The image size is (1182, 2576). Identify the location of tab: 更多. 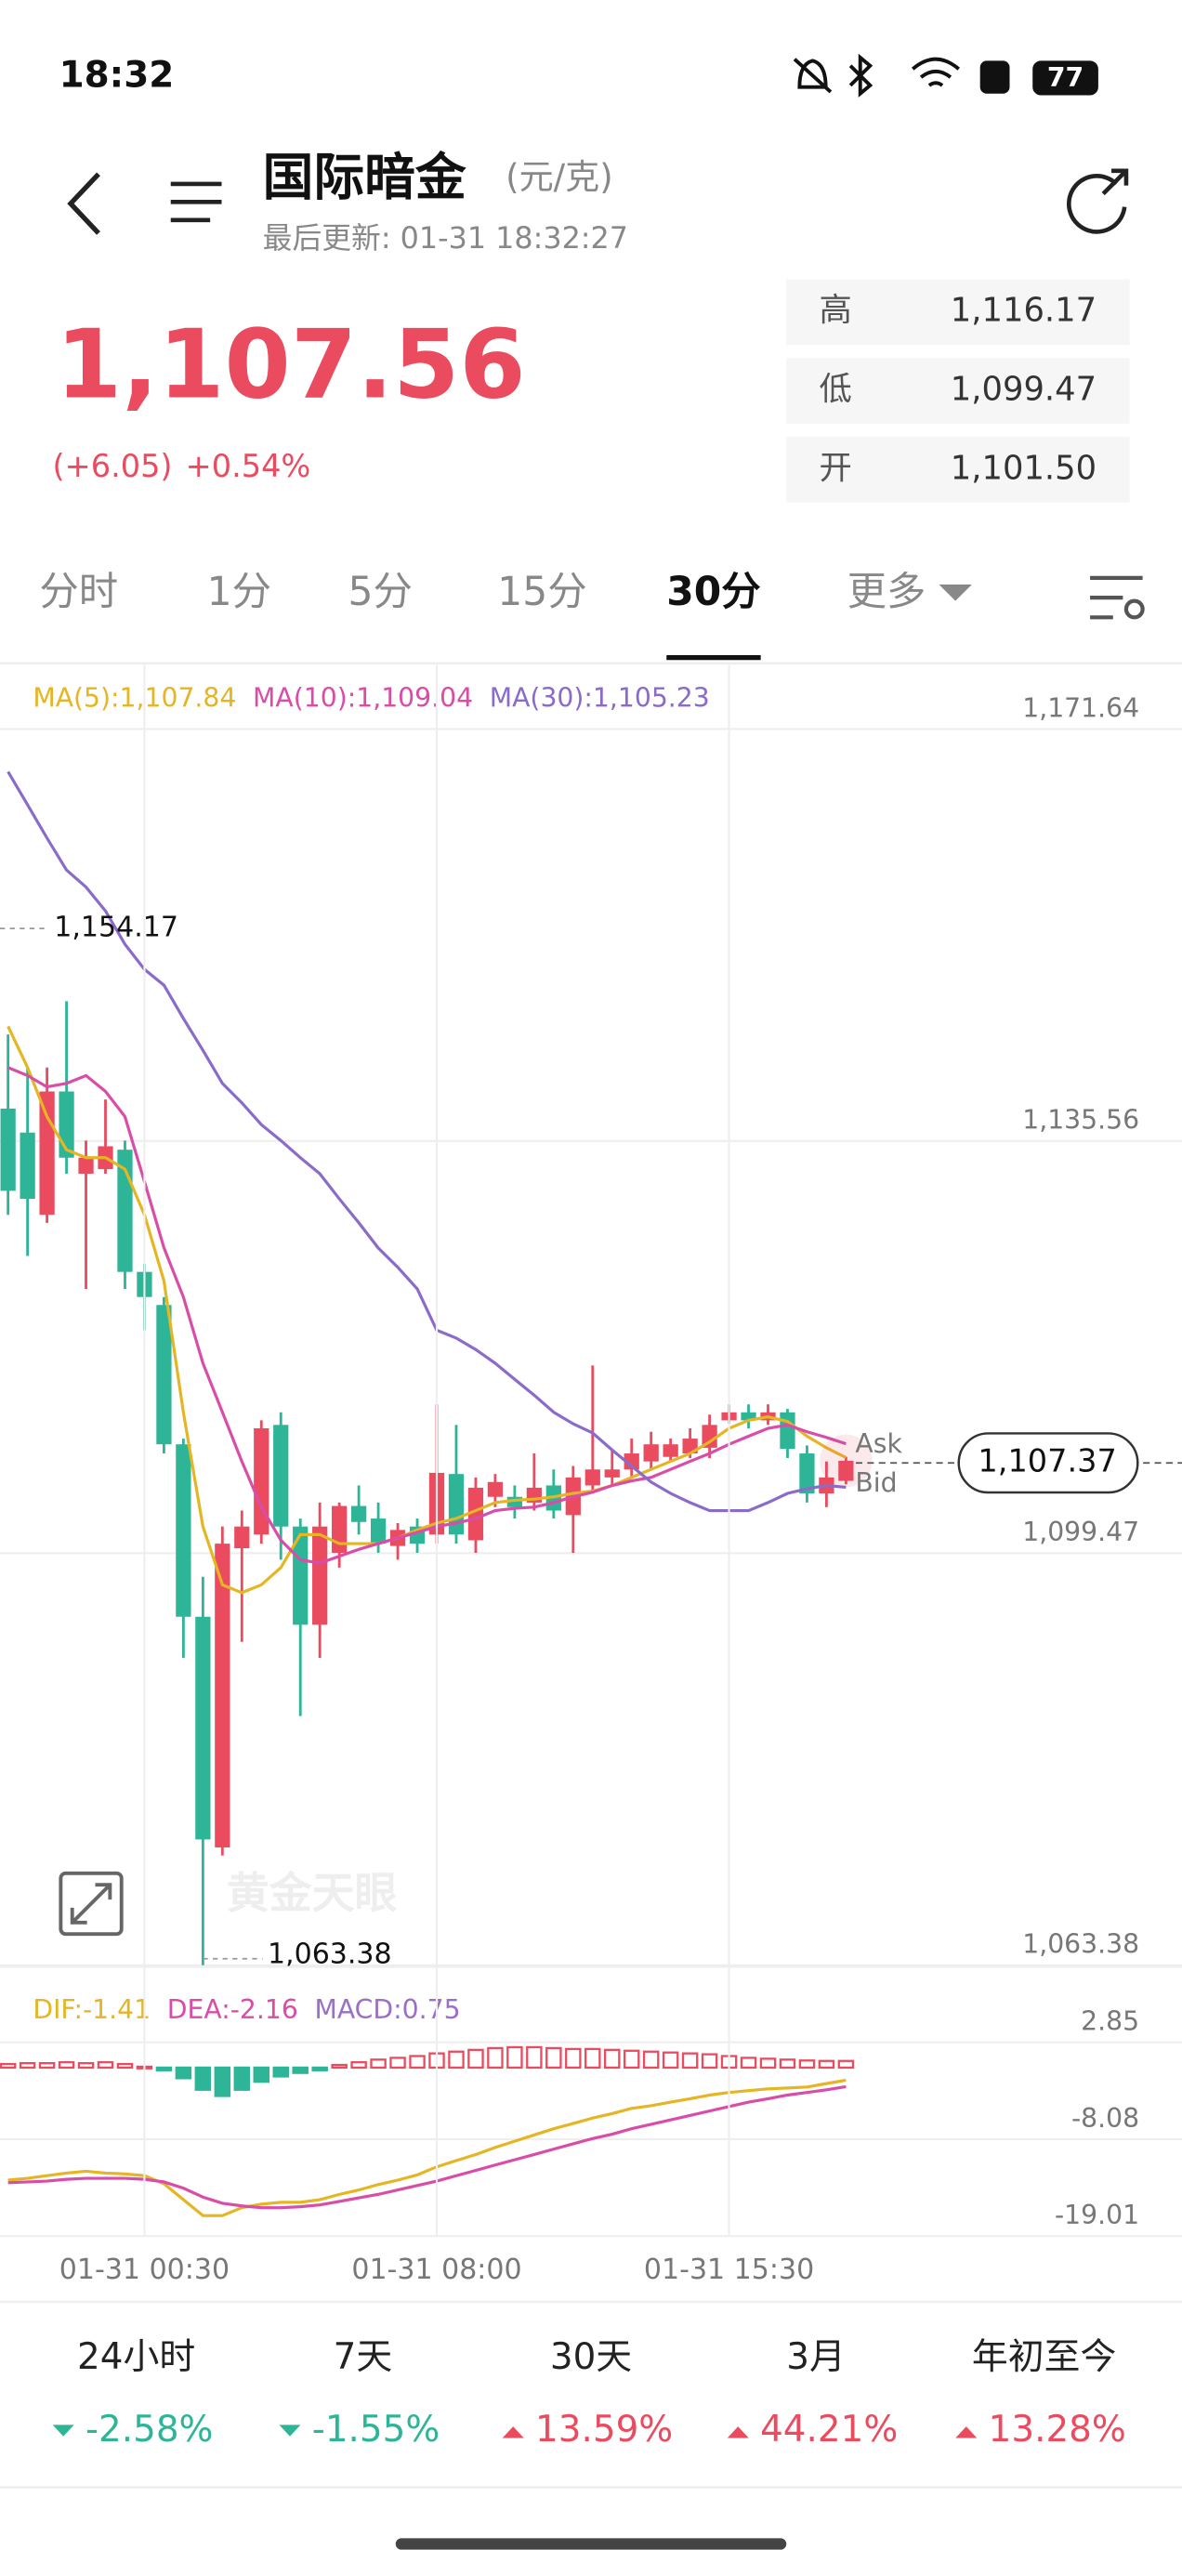
(886, 591).